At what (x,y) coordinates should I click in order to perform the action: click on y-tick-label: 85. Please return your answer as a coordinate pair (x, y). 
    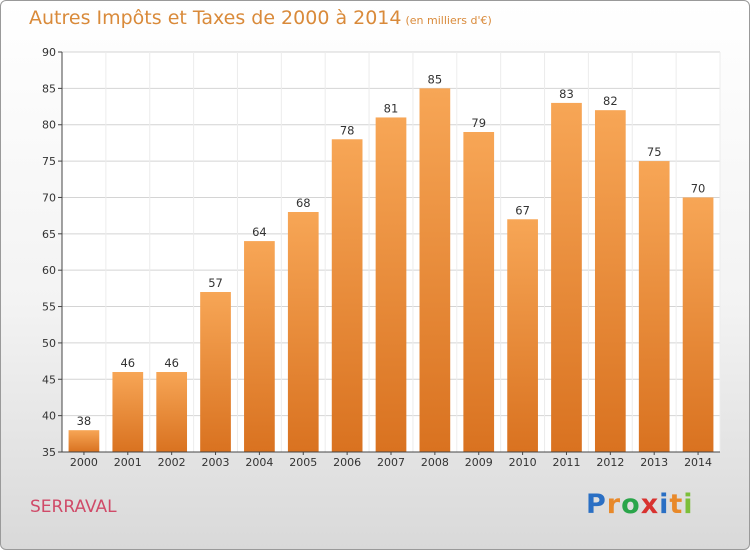
    Looking at the image, I should click on (49, 88).